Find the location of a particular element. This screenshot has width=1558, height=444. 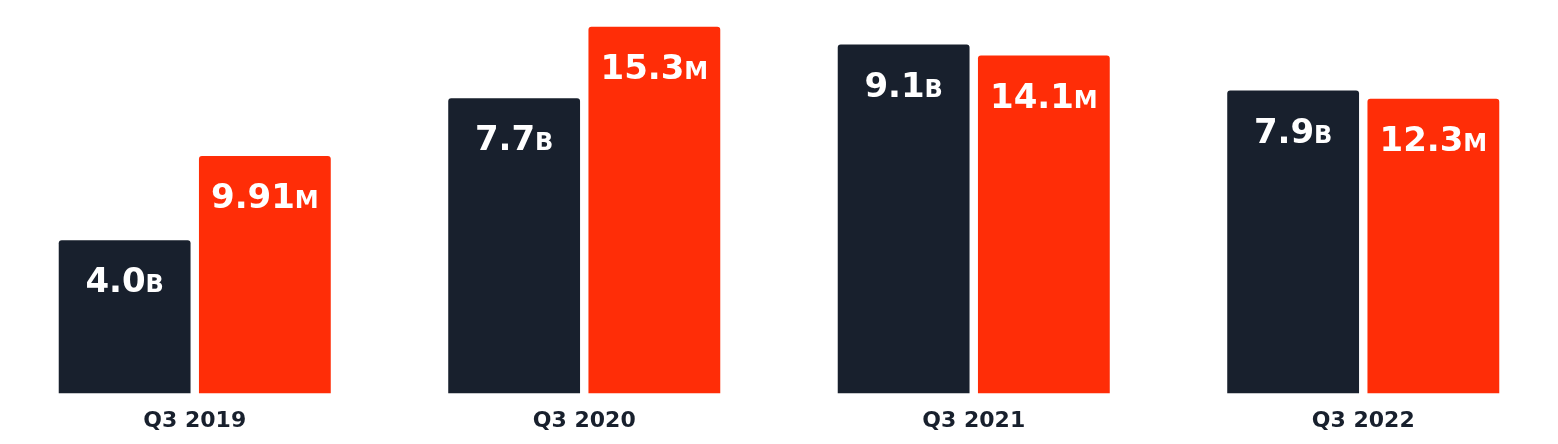

data-label: 9.91M is located at coordinates (264, 196).